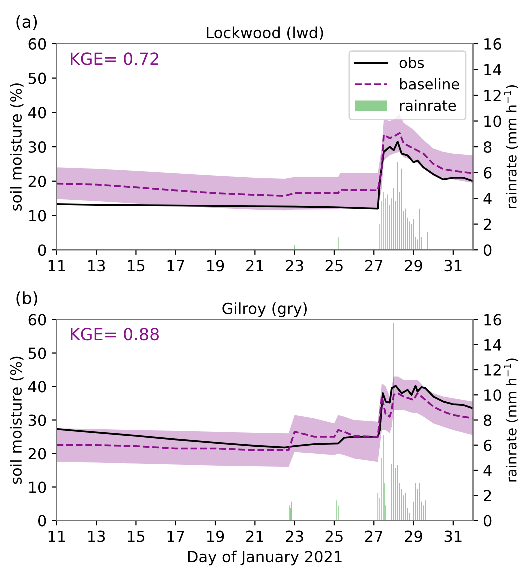 The height and width of the screenshot is (571, 527). Describe the element at coordinates (27, 22) in the screenshot. I see `text: (a)` at that location.